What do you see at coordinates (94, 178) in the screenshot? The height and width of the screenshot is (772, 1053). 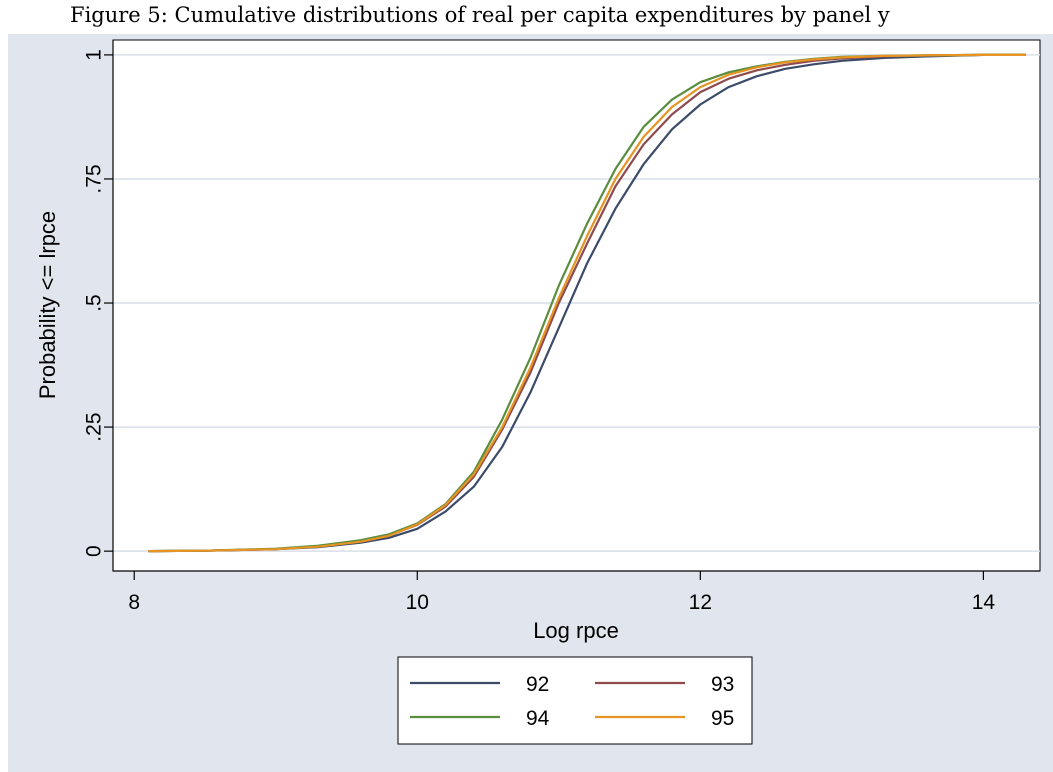 I see `y-tick-label: .75` at bounding box center [94, 178].